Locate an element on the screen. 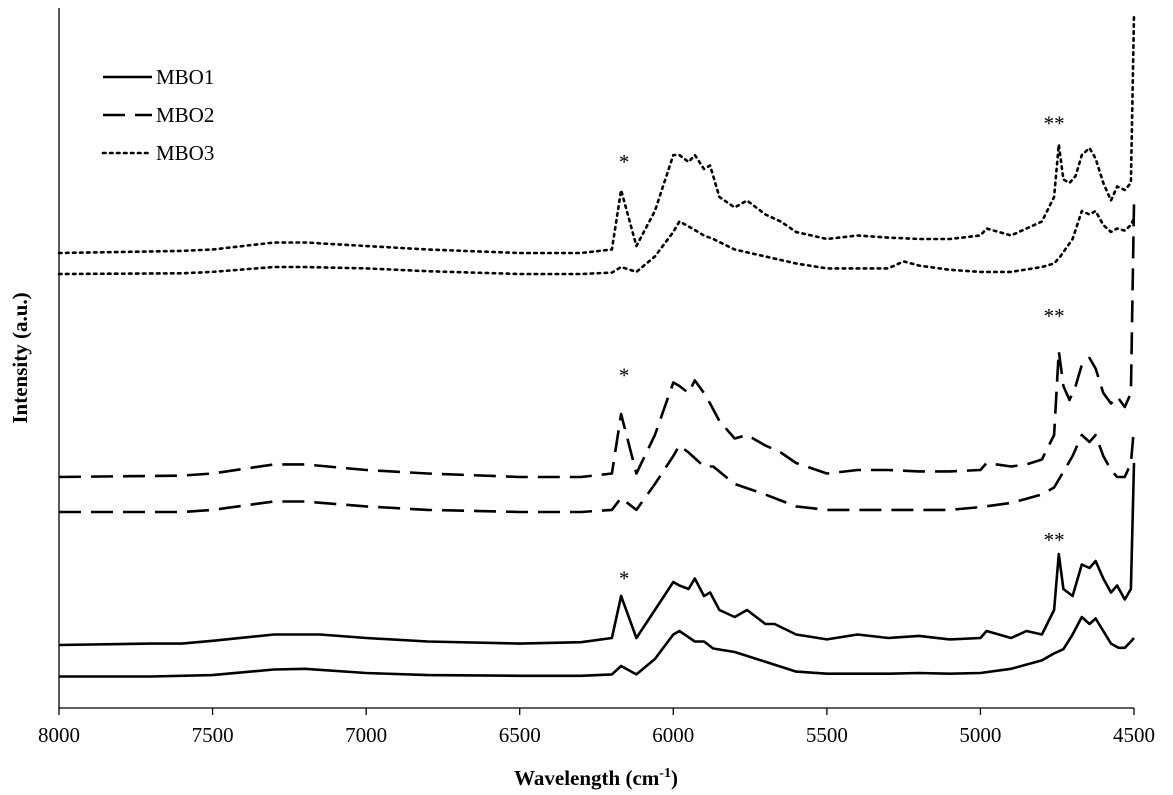 This screenshot has height=795, width=1173. peak-marker-3: ** is located at coordinates (1054, 316).